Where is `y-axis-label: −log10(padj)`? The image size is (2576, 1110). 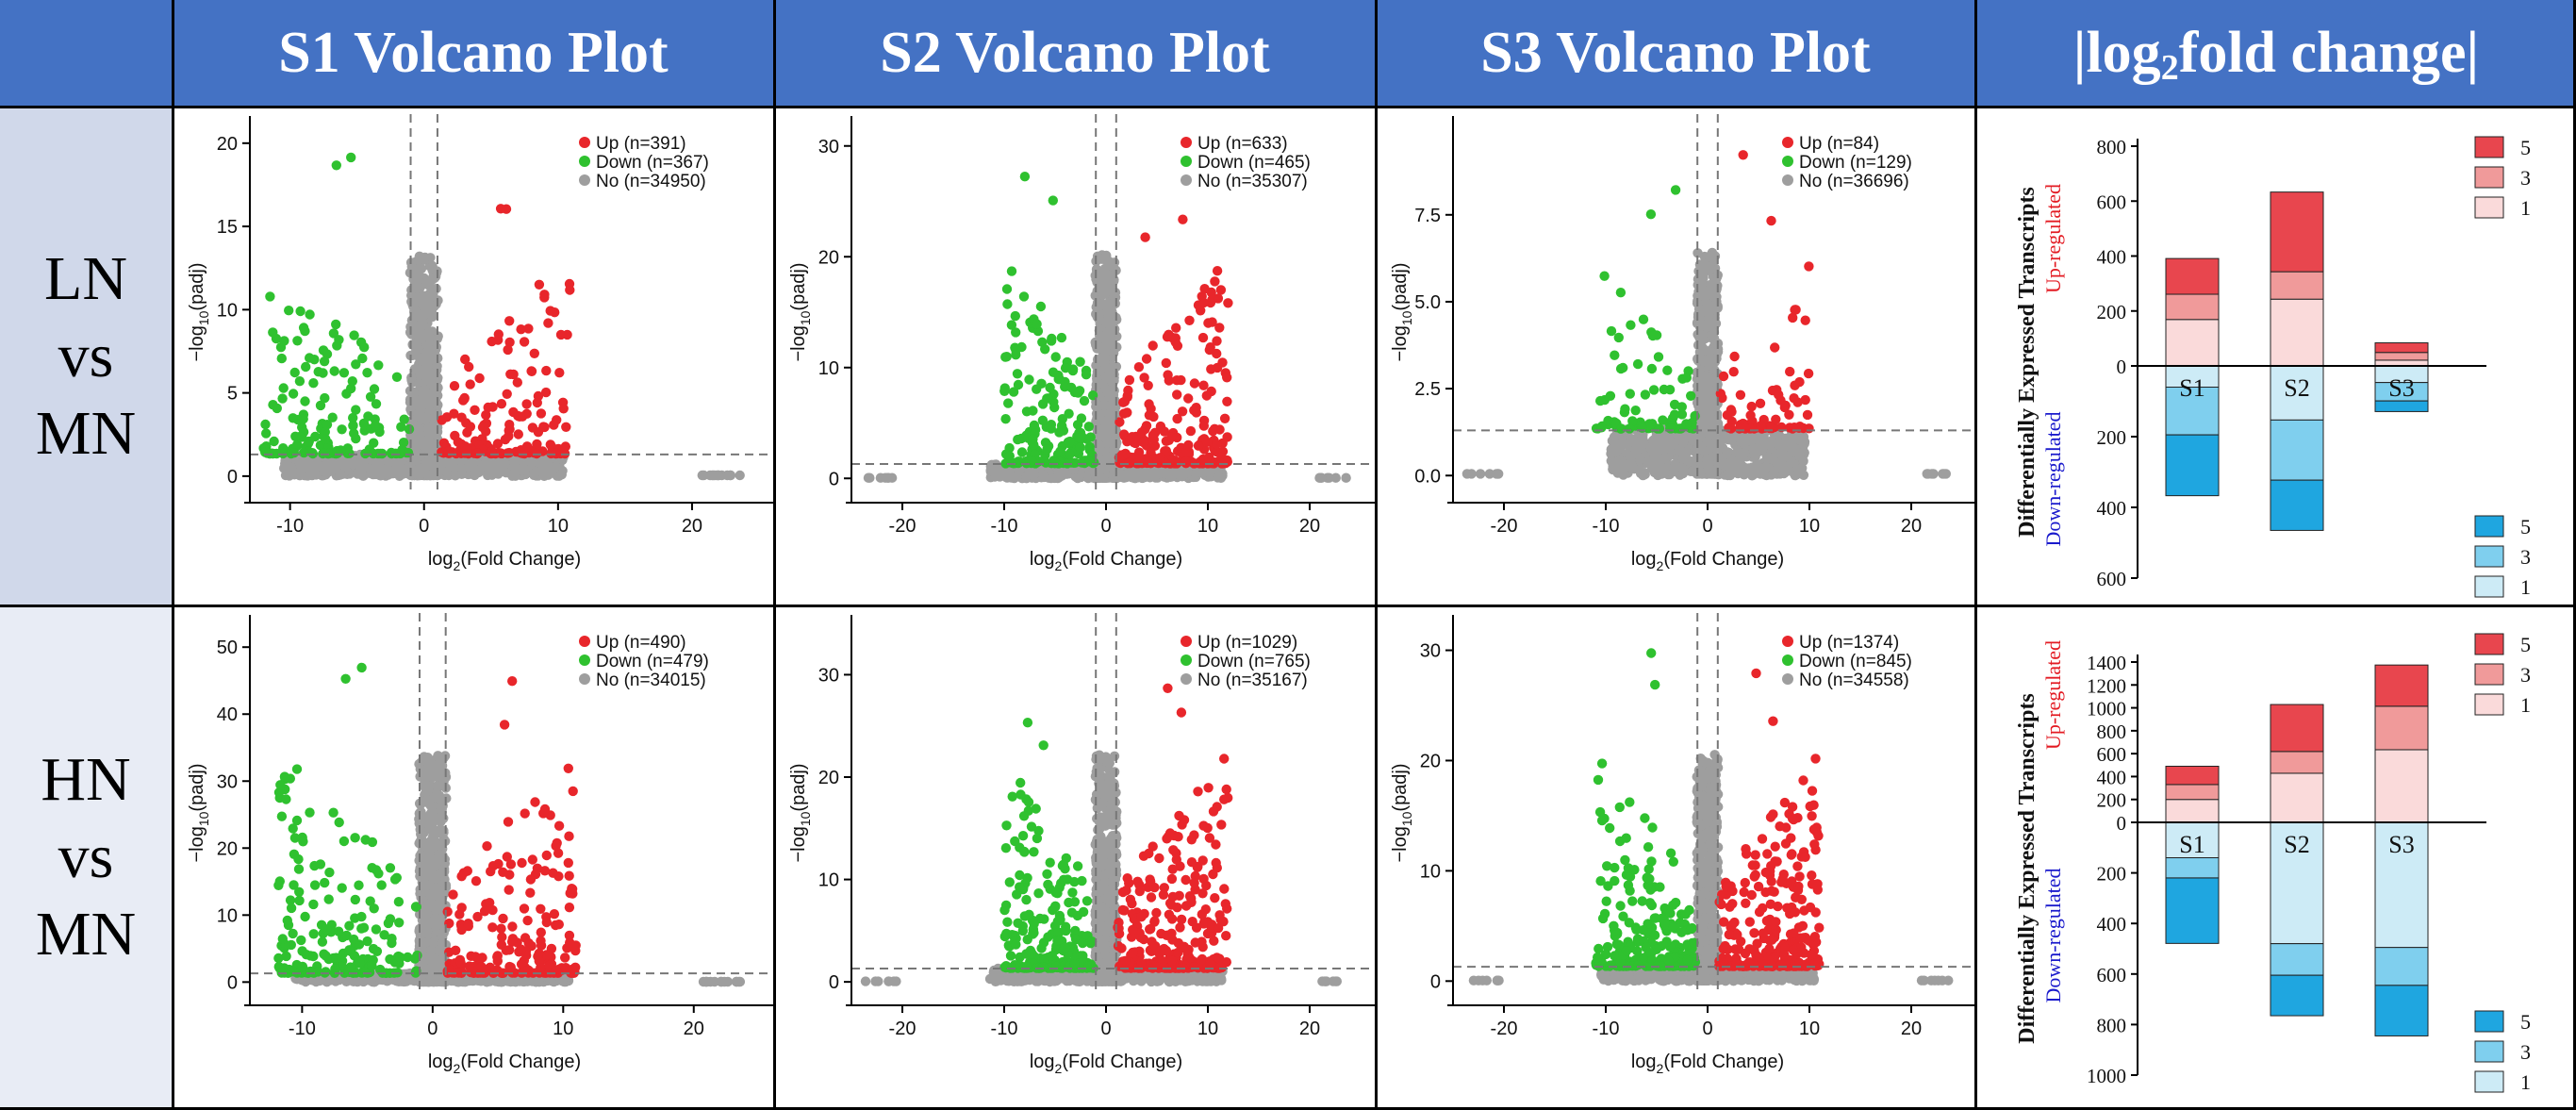 y-axis-label: −log10(padj) is located at coordinates (800, 311).